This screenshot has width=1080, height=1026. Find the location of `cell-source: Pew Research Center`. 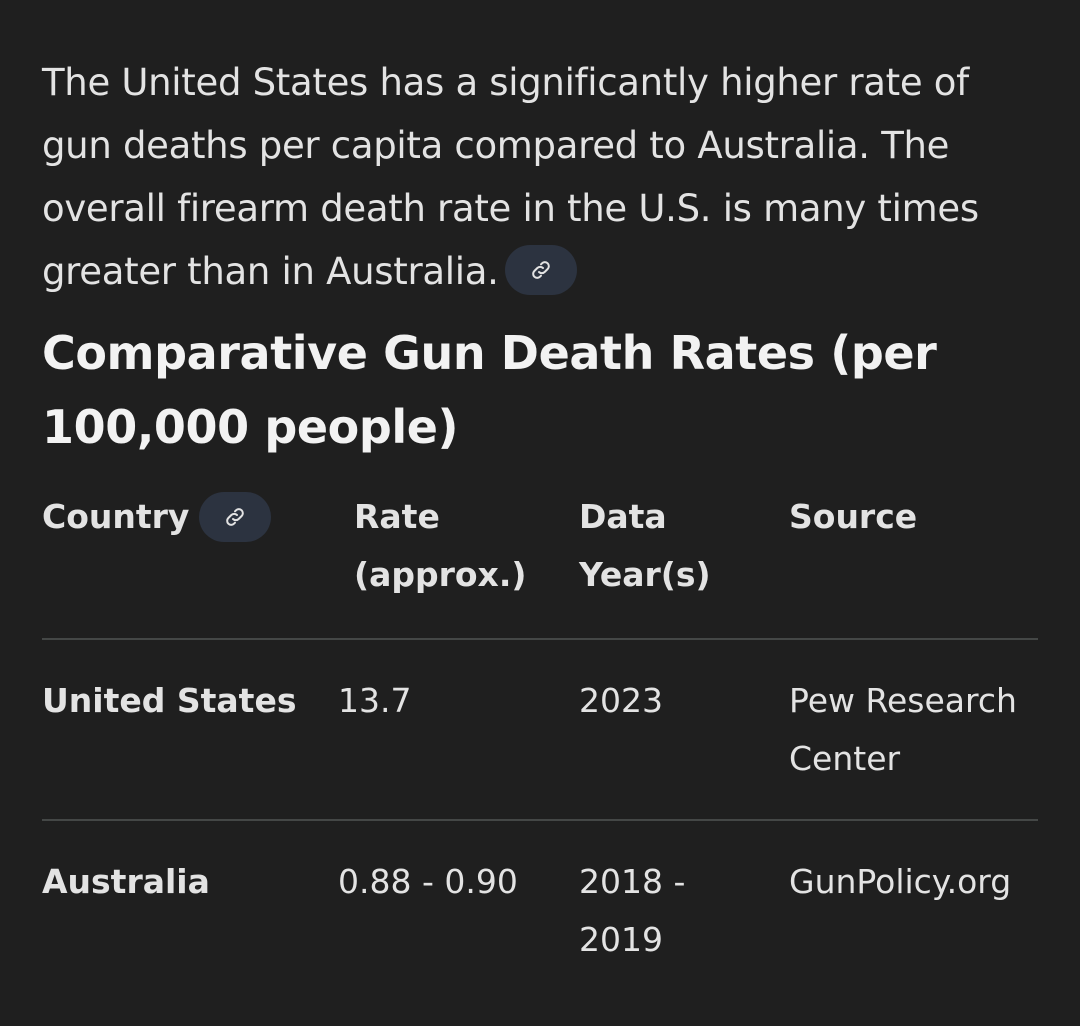

cell-source: Pew Research Center is located at coordinates (903, 729).